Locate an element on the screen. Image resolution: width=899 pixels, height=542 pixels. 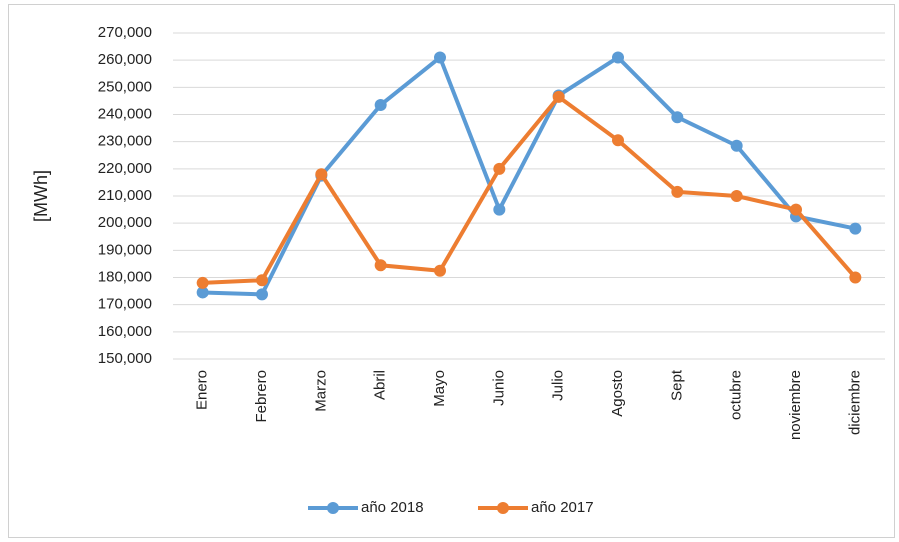
y-tick-label: 250,000 is located at coordinates (125, 86).